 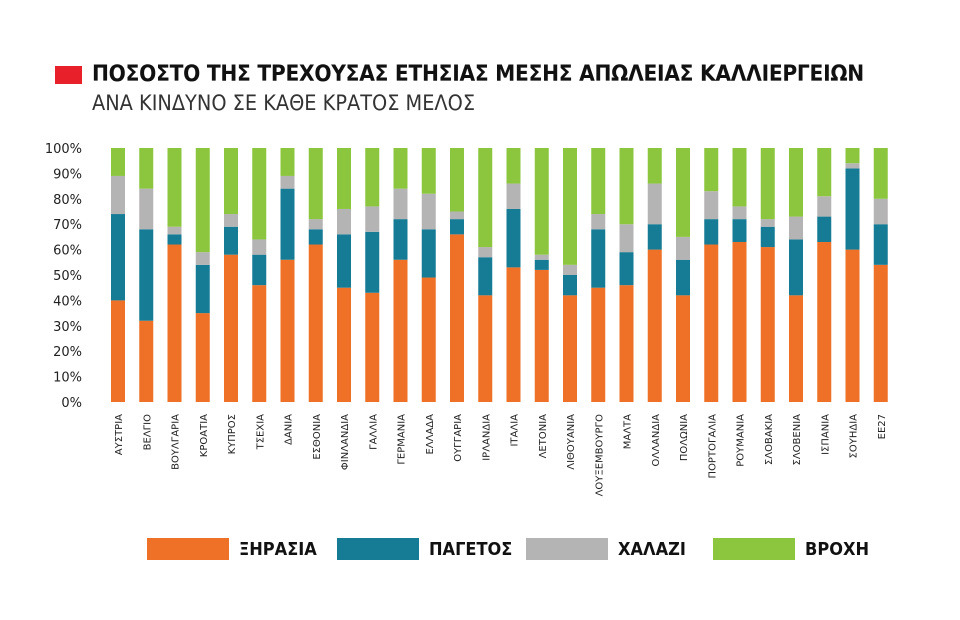 I want to click on x-tick-label: ΕΣΘΟΝΙΑ, so click(x=317, y=437).